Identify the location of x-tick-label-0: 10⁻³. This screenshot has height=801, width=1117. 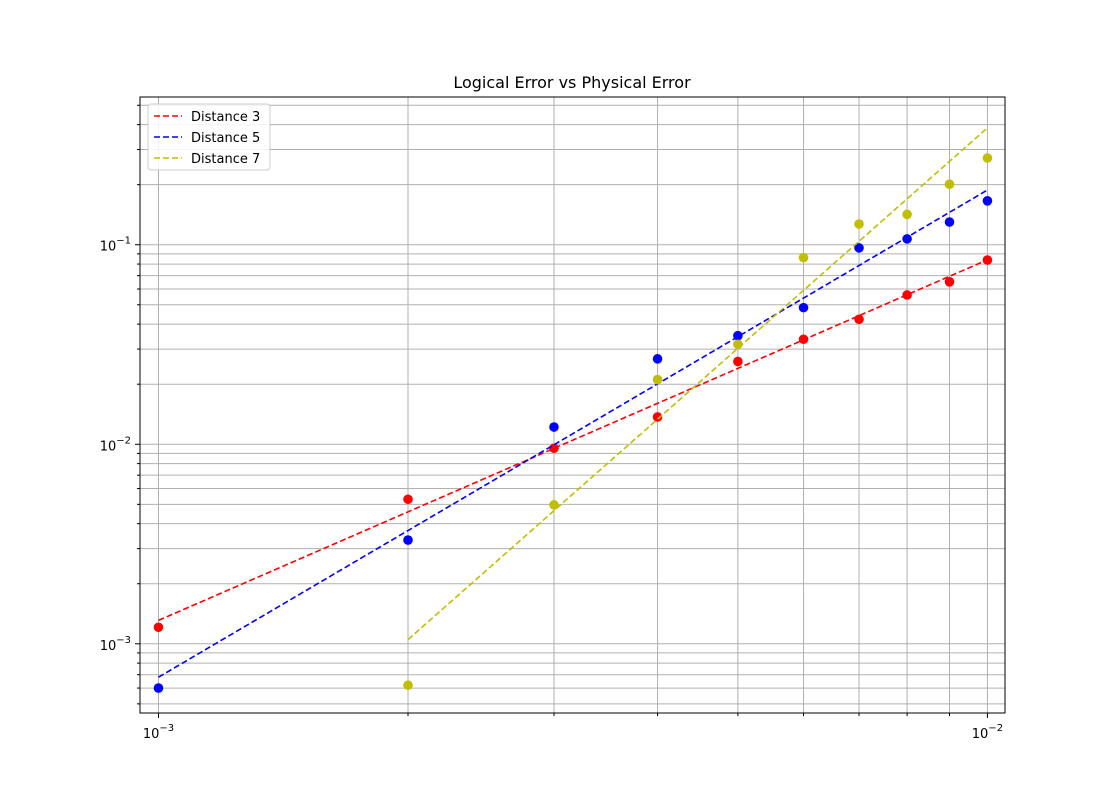
(158, 732).